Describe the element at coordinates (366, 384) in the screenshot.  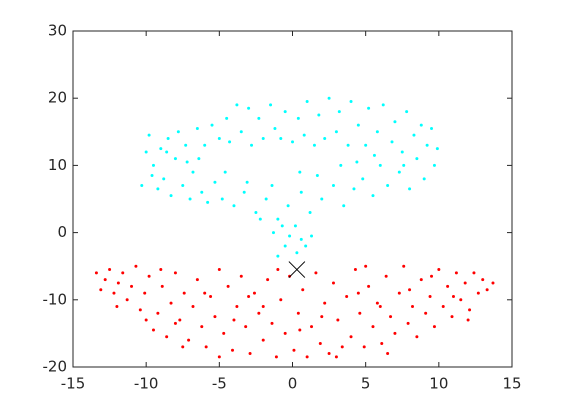
I see `x-tick-label: 5` at that location.